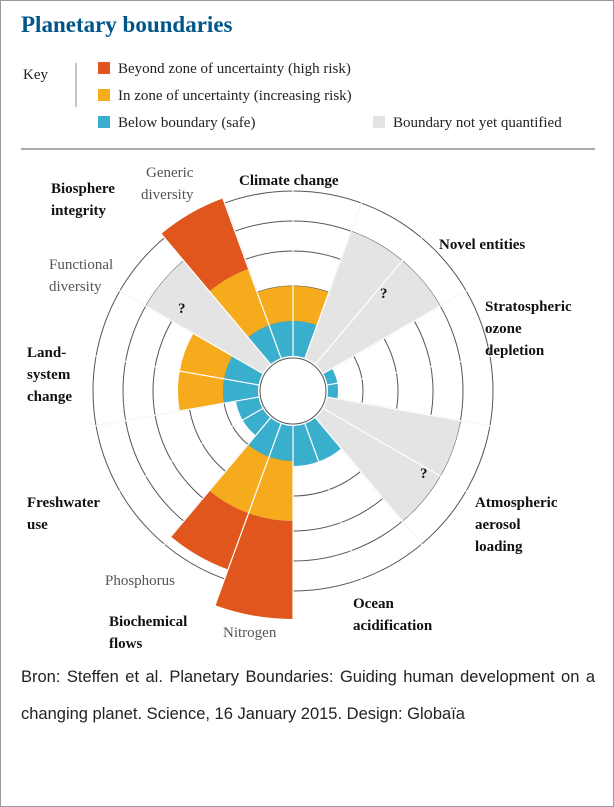 The width and height of the screenshot is (614, 807). Describe the element at coordinates (503, 329) in the screenshot. I see `label: ozone` at that location.